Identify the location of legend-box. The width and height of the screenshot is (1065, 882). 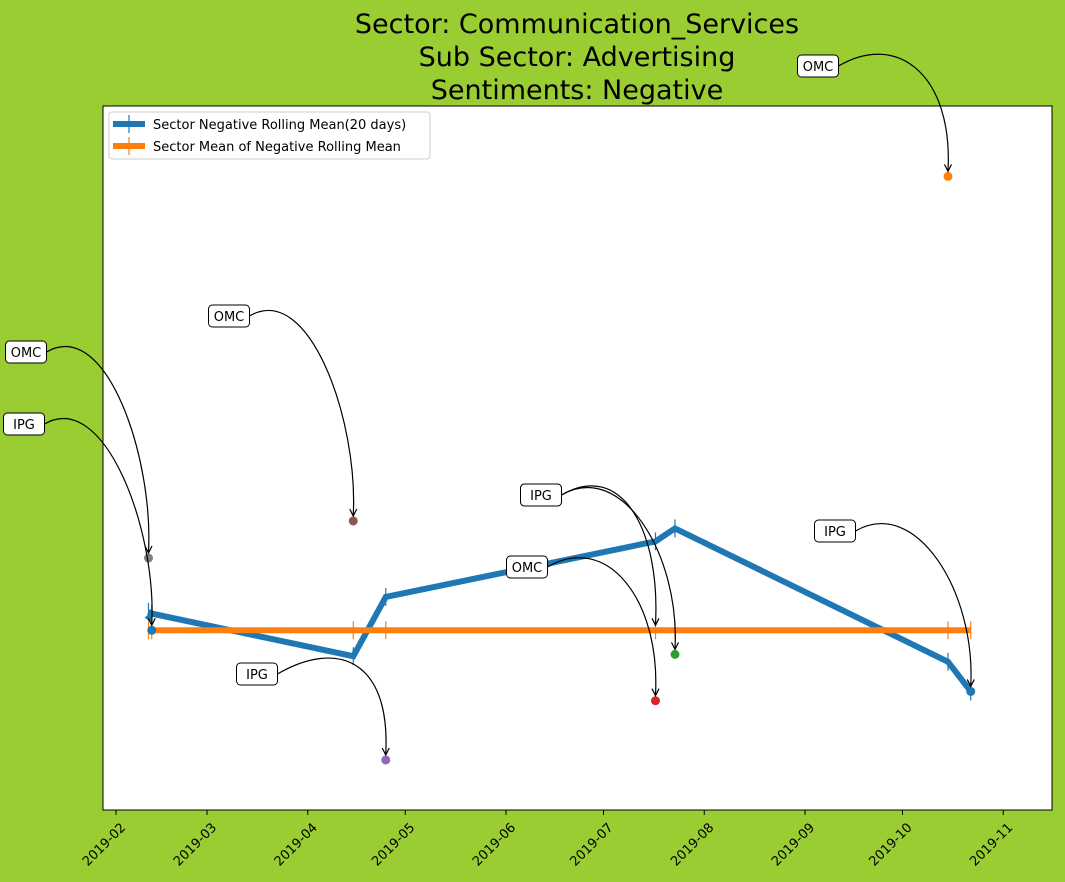
(269, 135).